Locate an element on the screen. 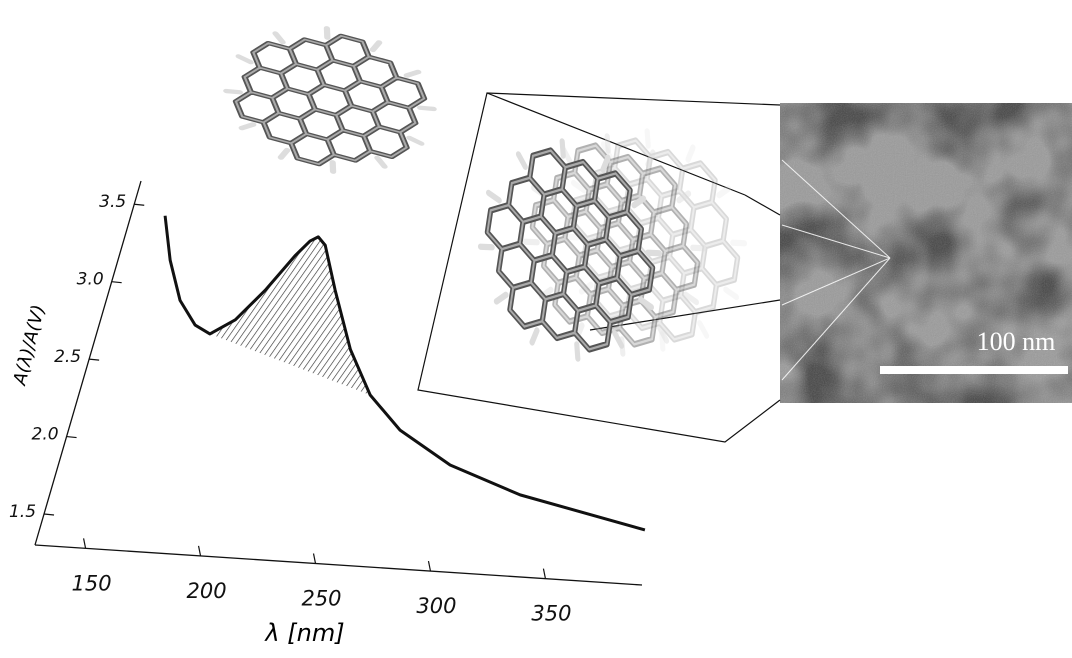 The width and height of the screenshot is (1072, 658). y-tick-label: 3.0 is located at coordinates (90, 280).